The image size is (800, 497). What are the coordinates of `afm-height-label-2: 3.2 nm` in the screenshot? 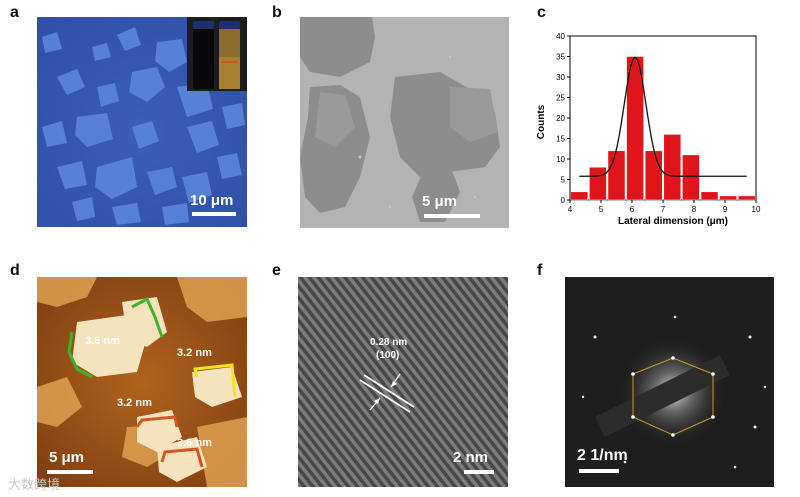 It's located at (194, 353).